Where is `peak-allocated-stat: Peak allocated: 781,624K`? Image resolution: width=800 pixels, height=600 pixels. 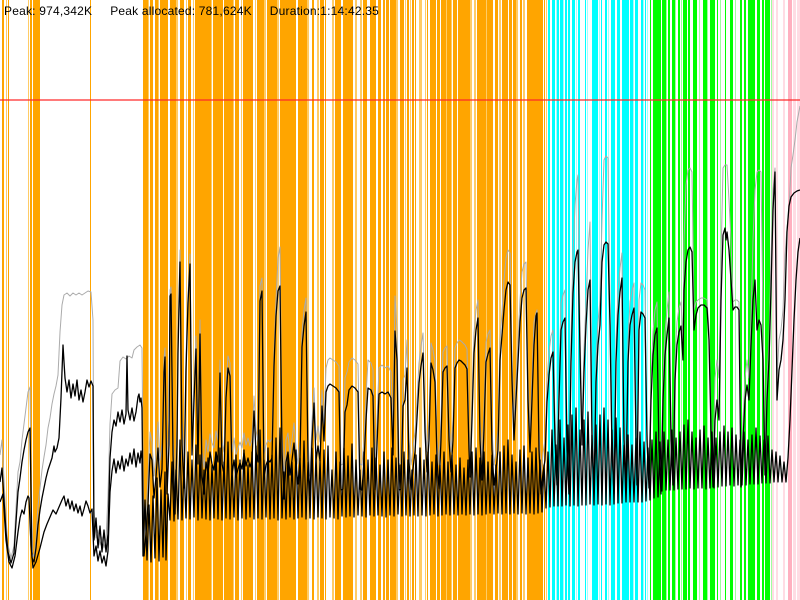
peak-allocated-stat: Peak allocated: 781,624K is located at coordinates (181, 11).